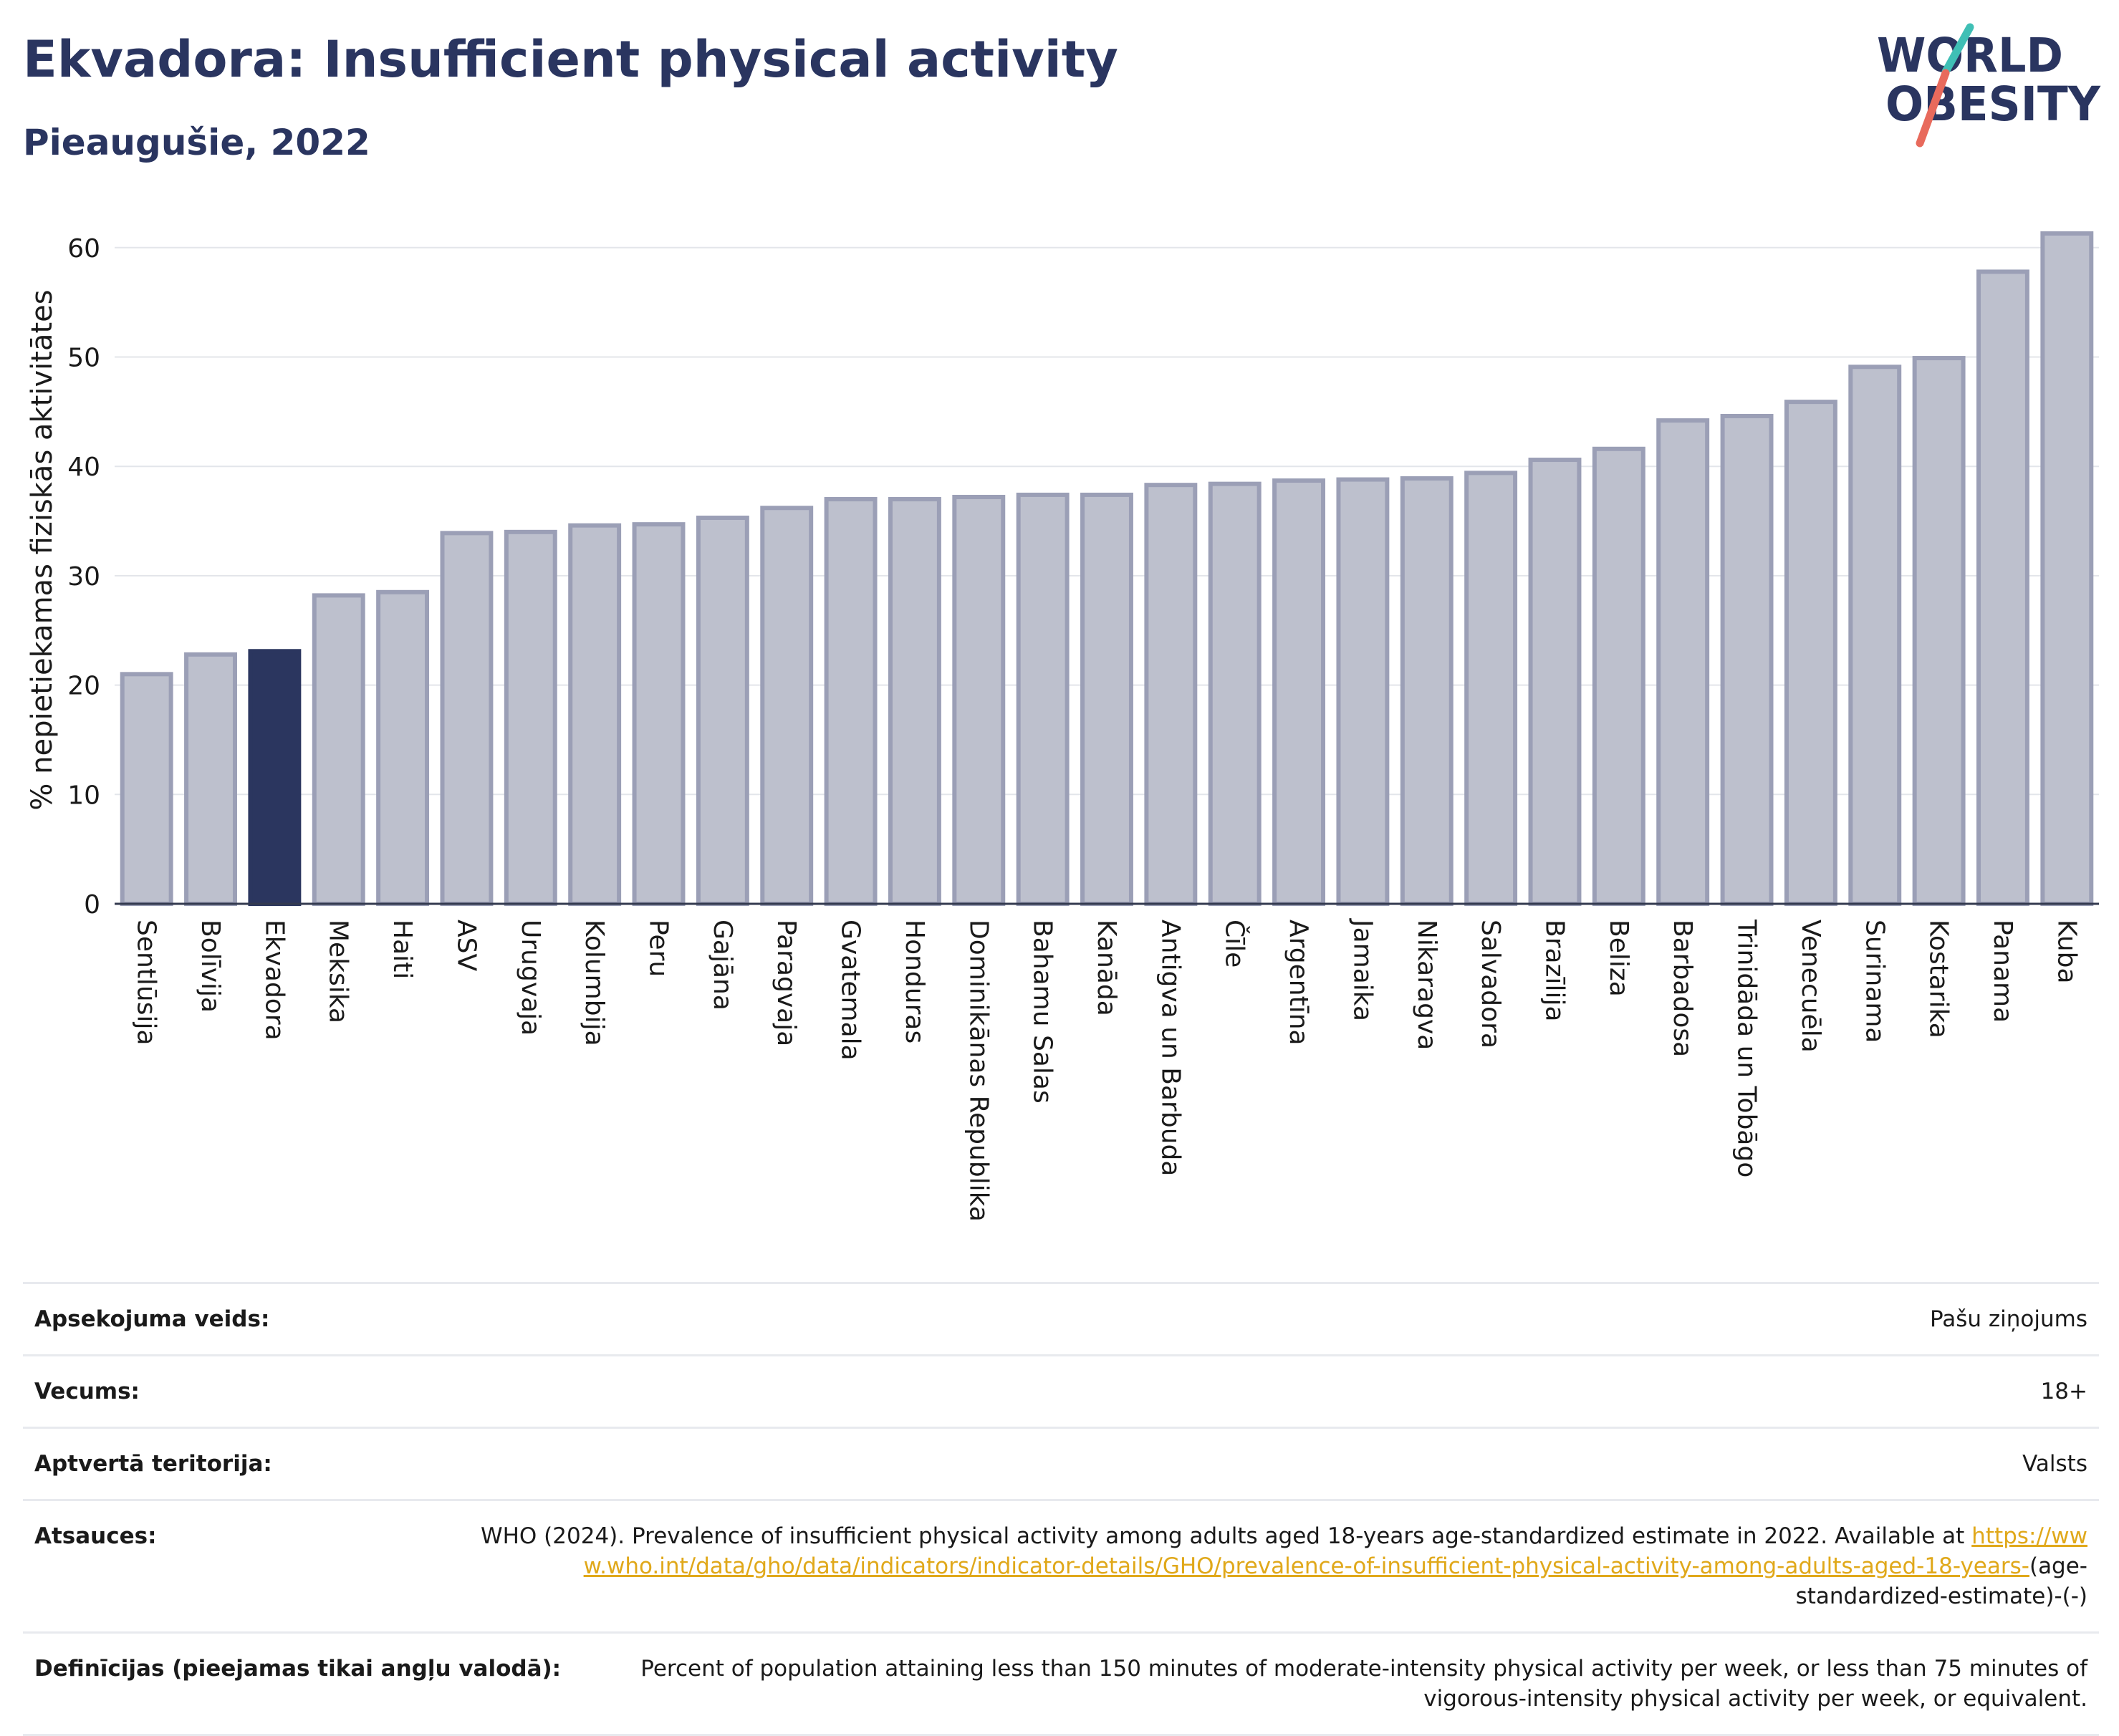  I want to click on meta-value: 18+, so click(2063, 1392).